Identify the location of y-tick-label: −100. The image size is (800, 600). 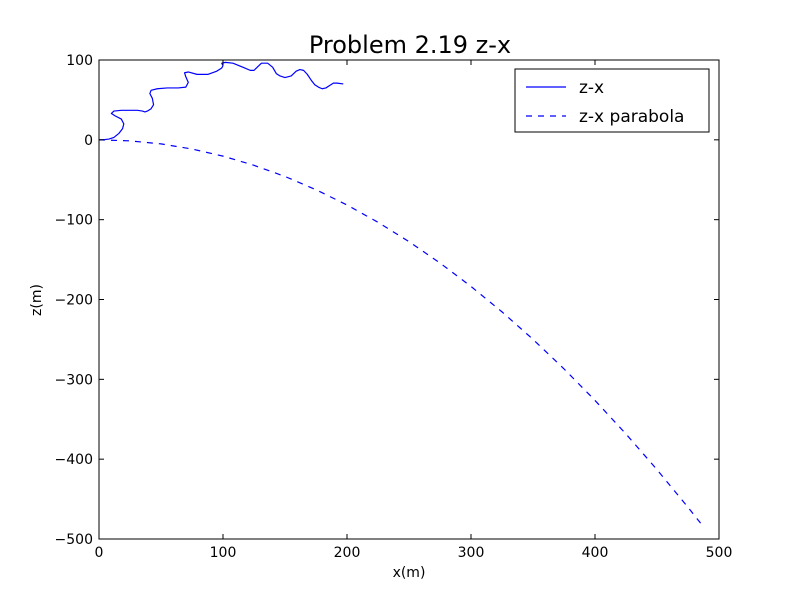
(74, 221).